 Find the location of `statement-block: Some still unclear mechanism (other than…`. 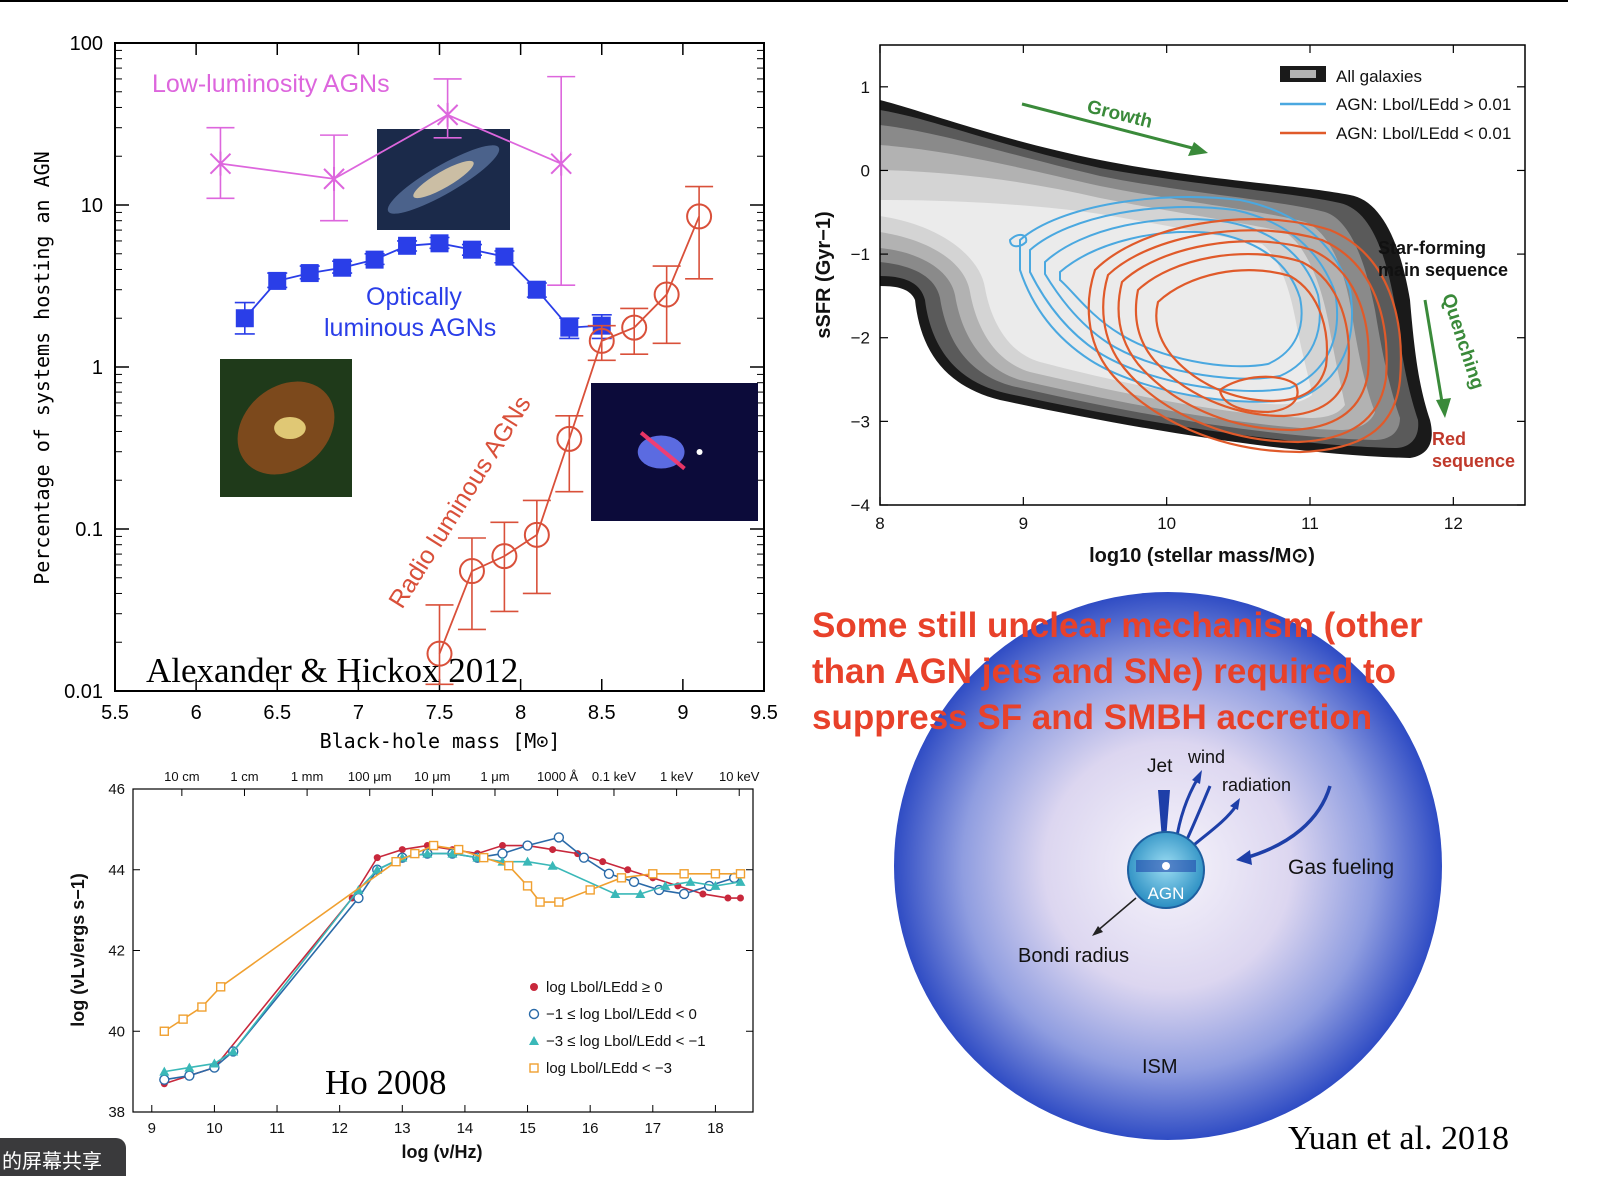

statement-block: Some still unclear mechanism (other than… is located at coordinates (1117, 671).